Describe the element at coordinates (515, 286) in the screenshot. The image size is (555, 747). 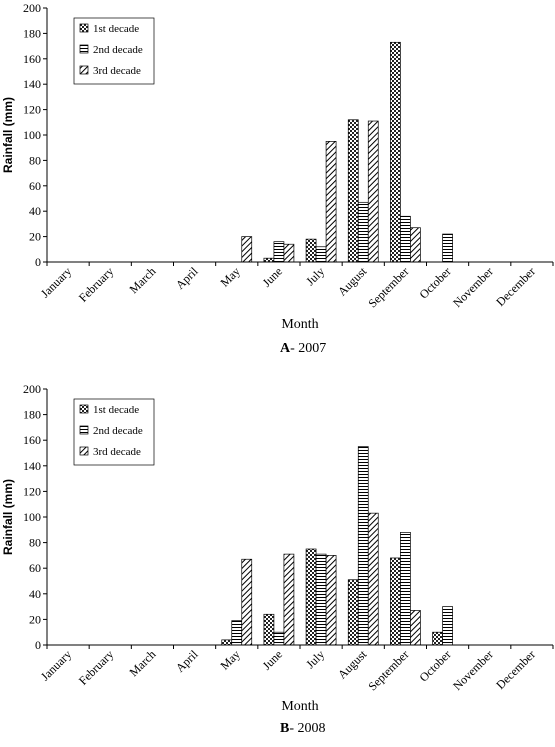
I see `x-tick-label: December` at that location.